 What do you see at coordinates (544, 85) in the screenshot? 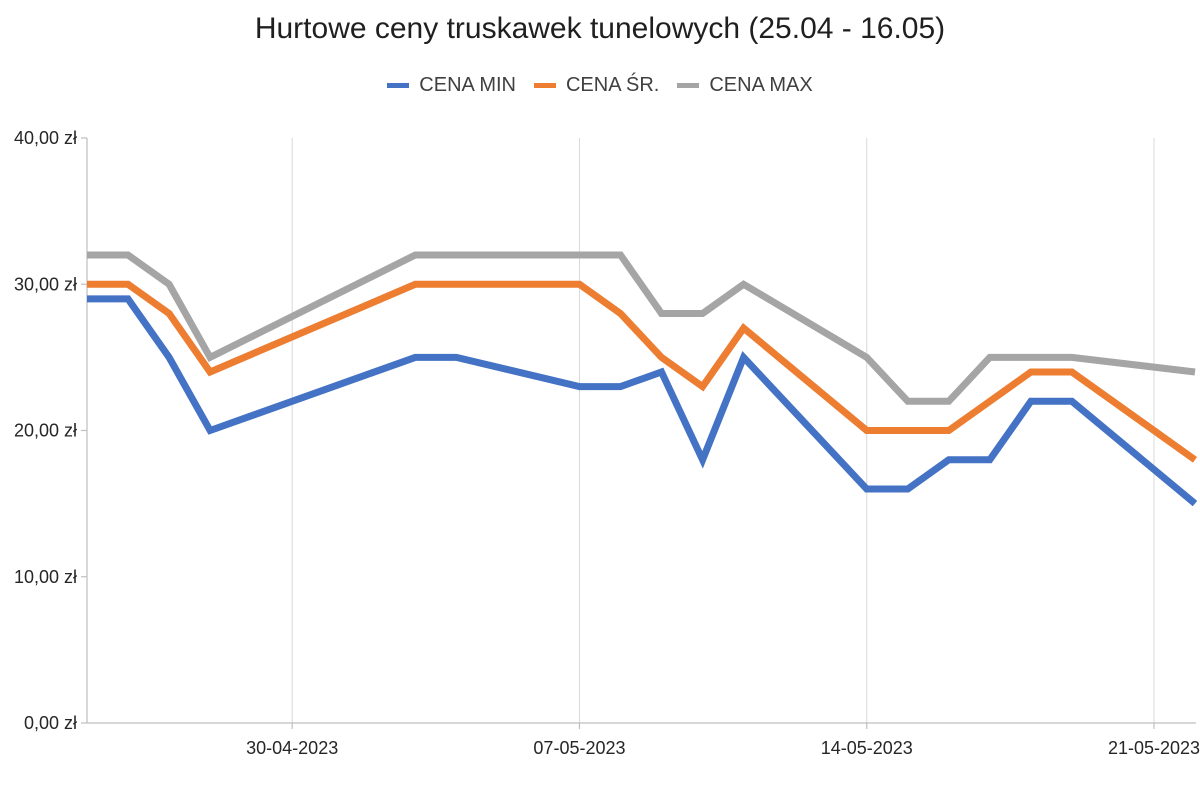
I see `legend-swatch-avg` at bounding box center [544, 85].